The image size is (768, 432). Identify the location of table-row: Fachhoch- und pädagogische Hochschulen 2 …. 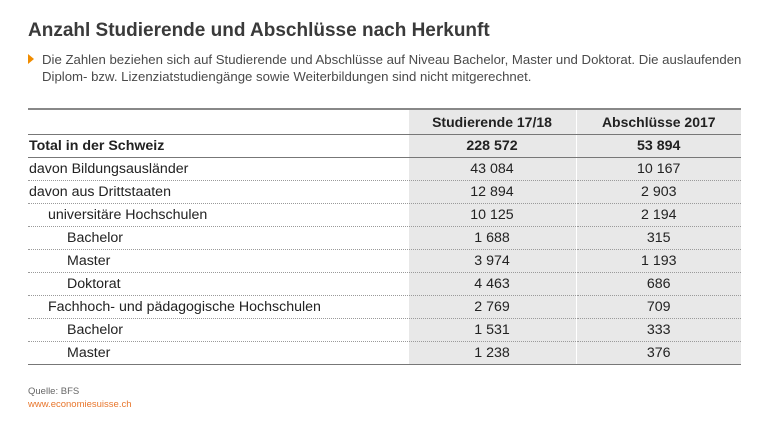
(384, 307).